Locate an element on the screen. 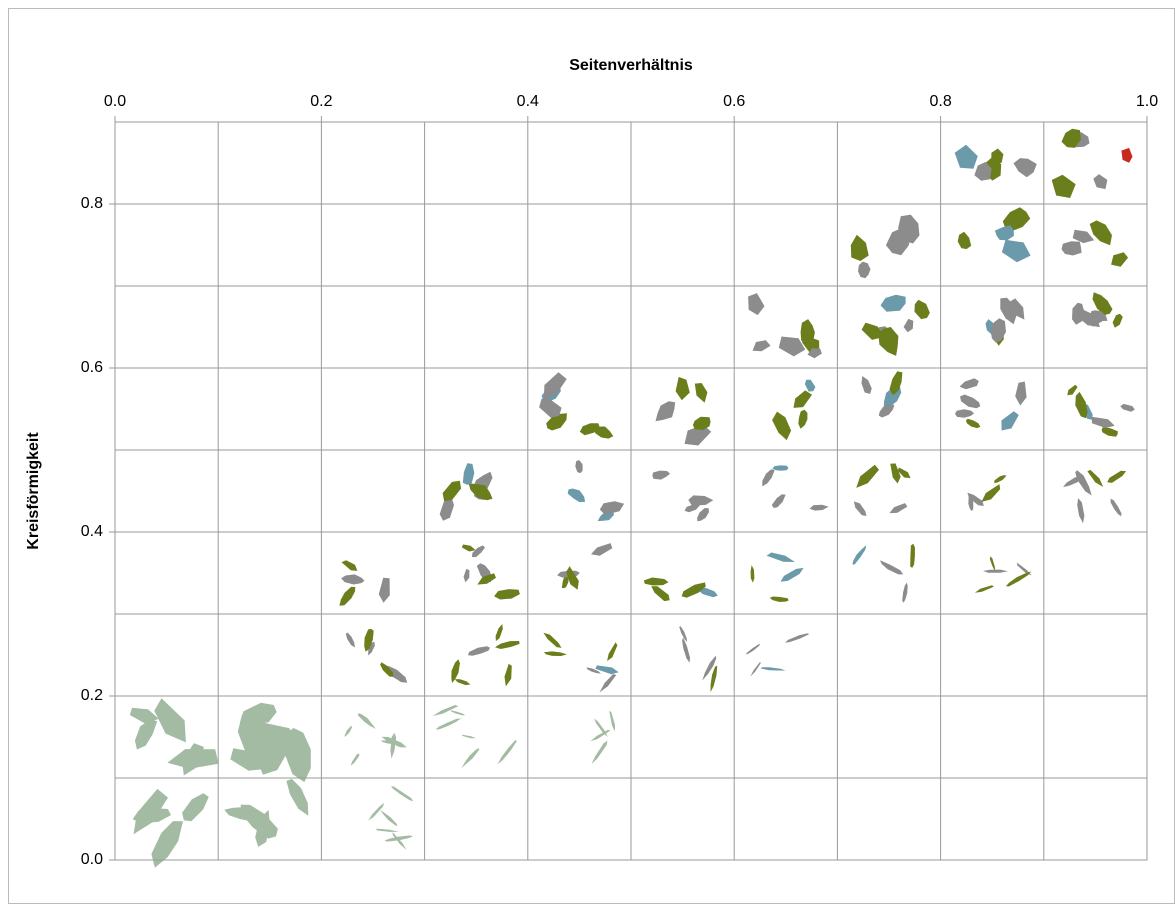 This screenshot has width=1175, height=904. y-axis-title: Kreisförmigkeit is located at coordinates (33, 491).